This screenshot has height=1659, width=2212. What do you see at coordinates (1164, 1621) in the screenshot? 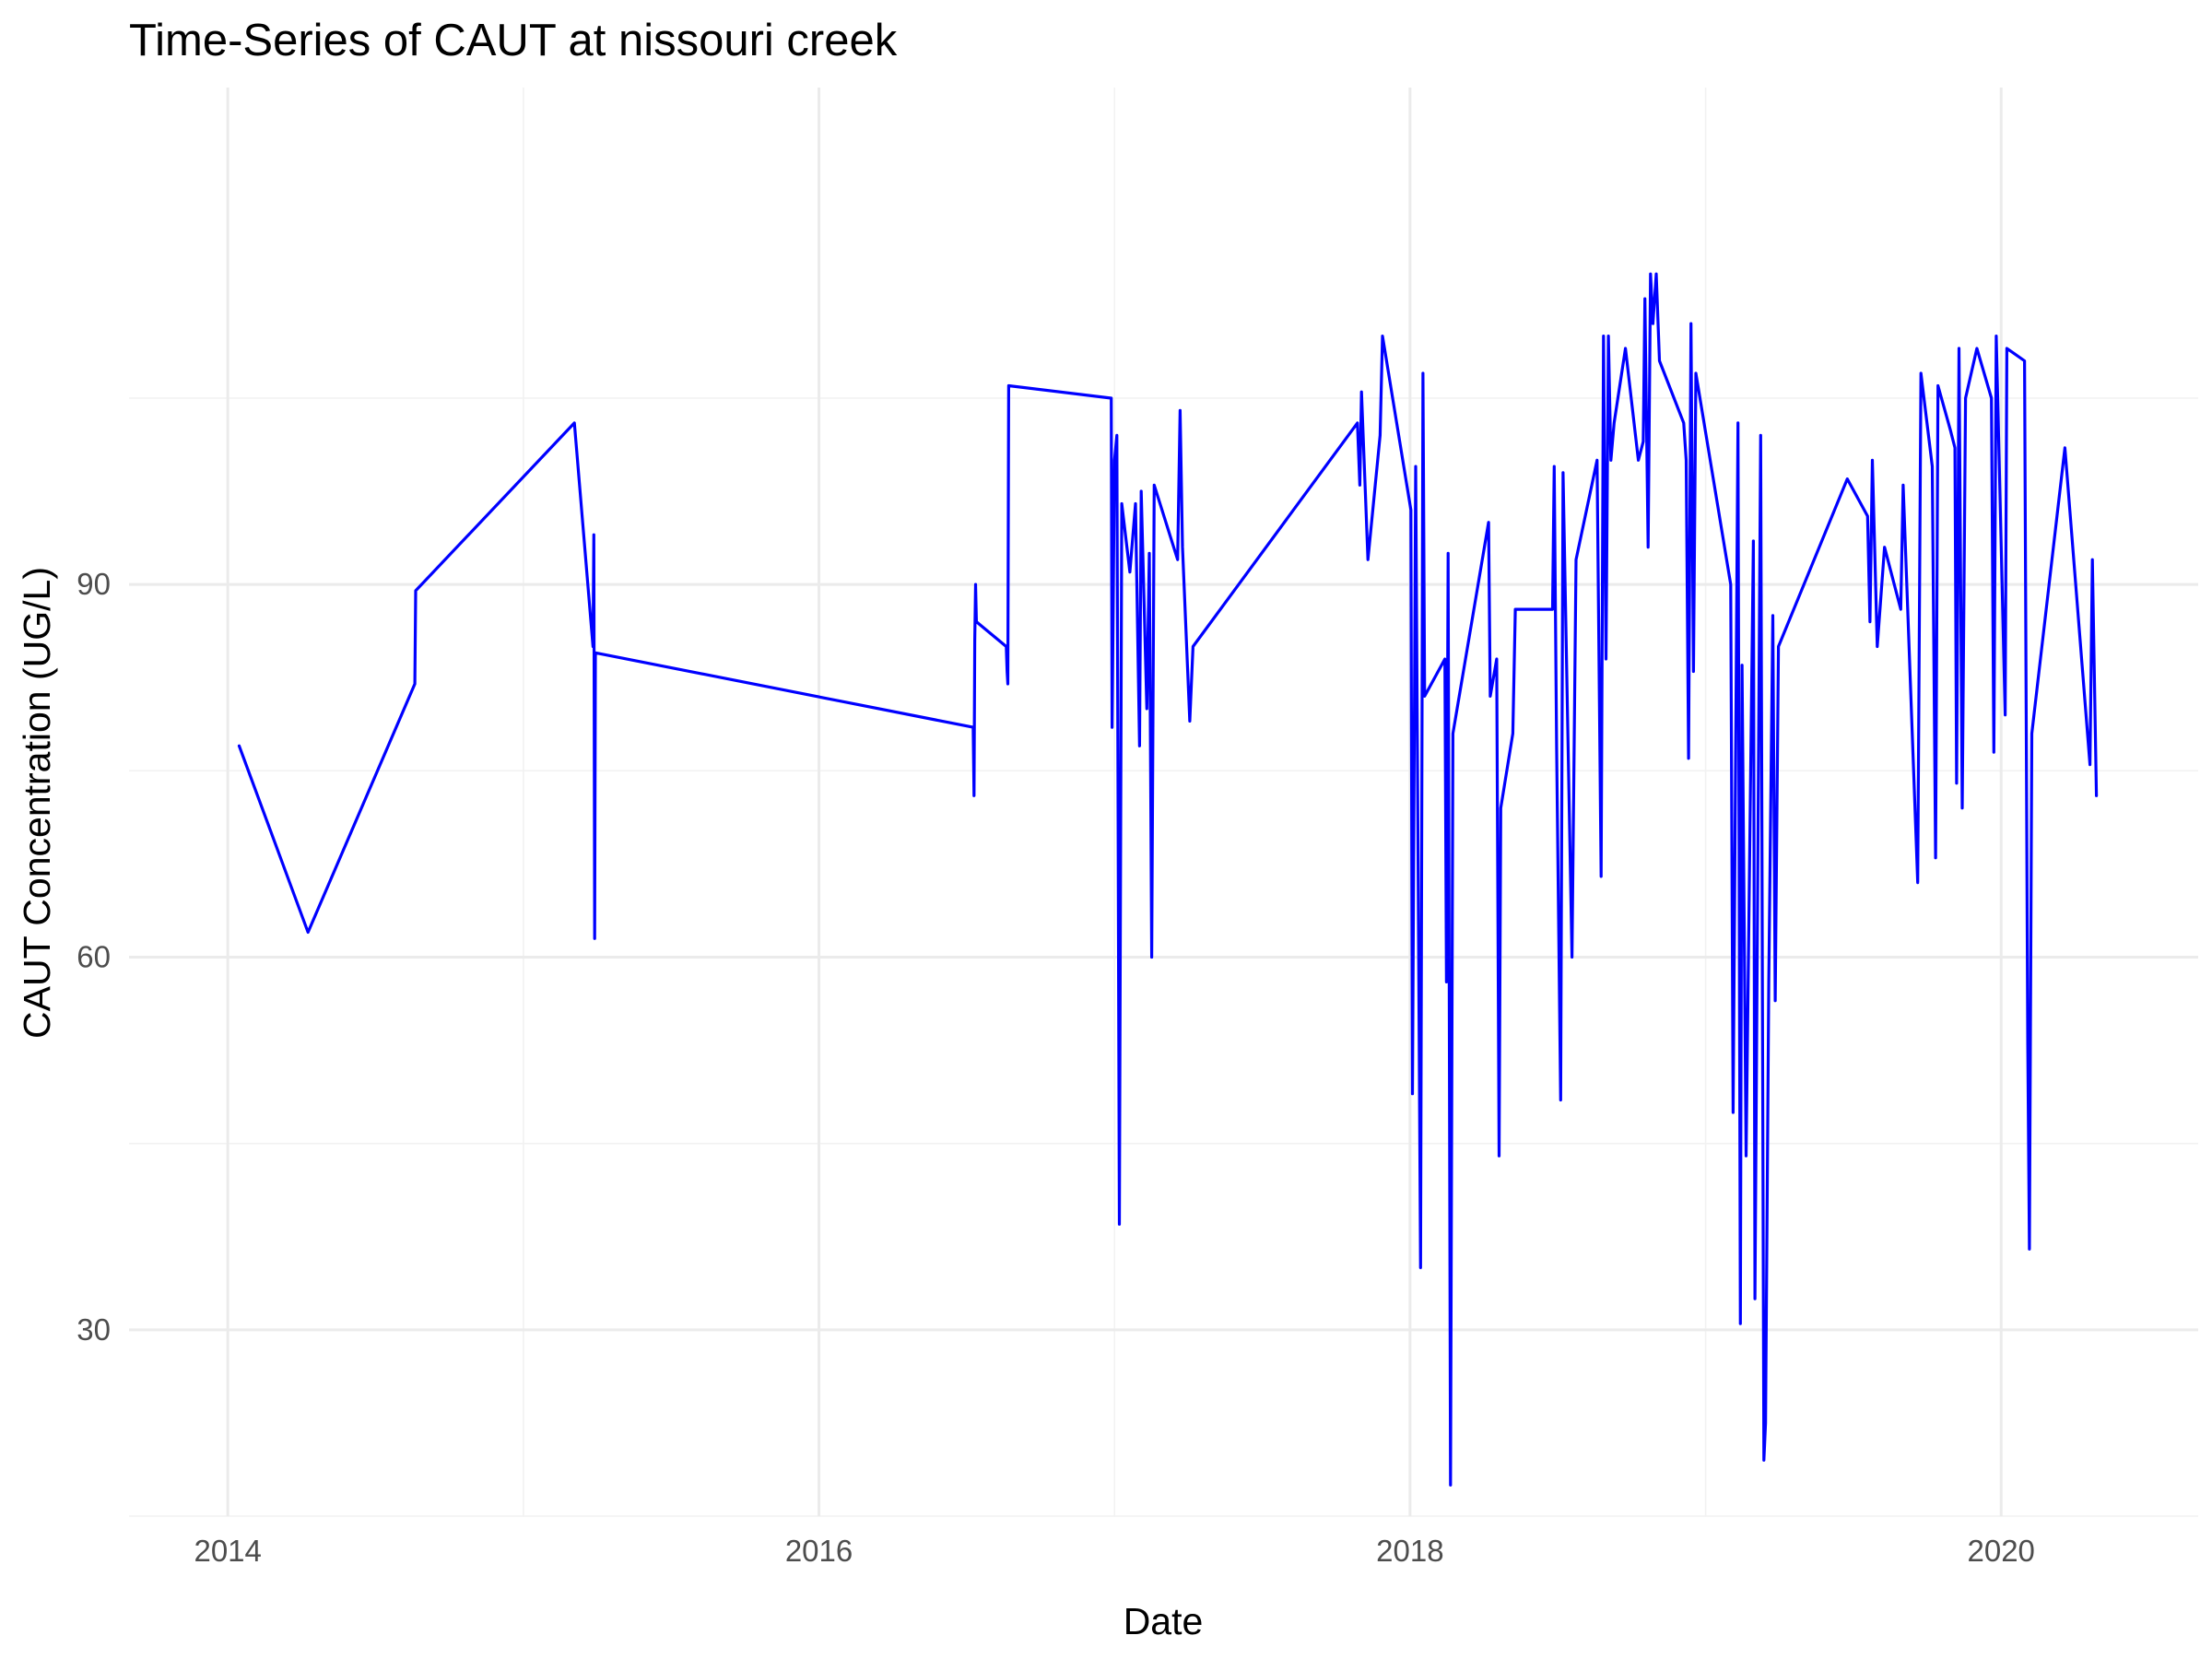
I see `x-axis-title: Date` at bounding box center [1164, 1621].